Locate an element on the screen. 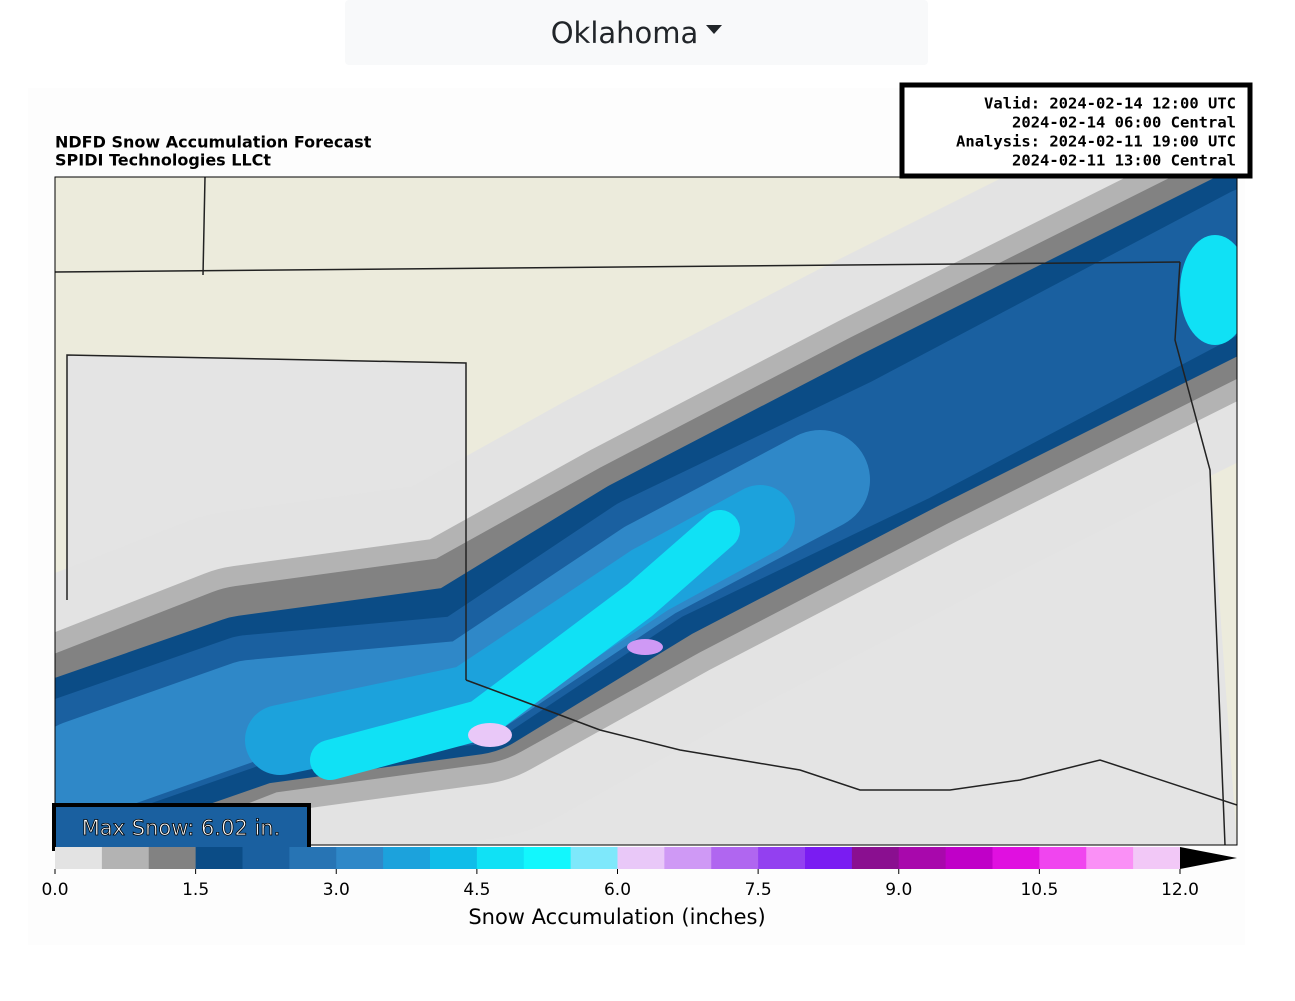  timestamp-box is located at coordinates (1076, 130).